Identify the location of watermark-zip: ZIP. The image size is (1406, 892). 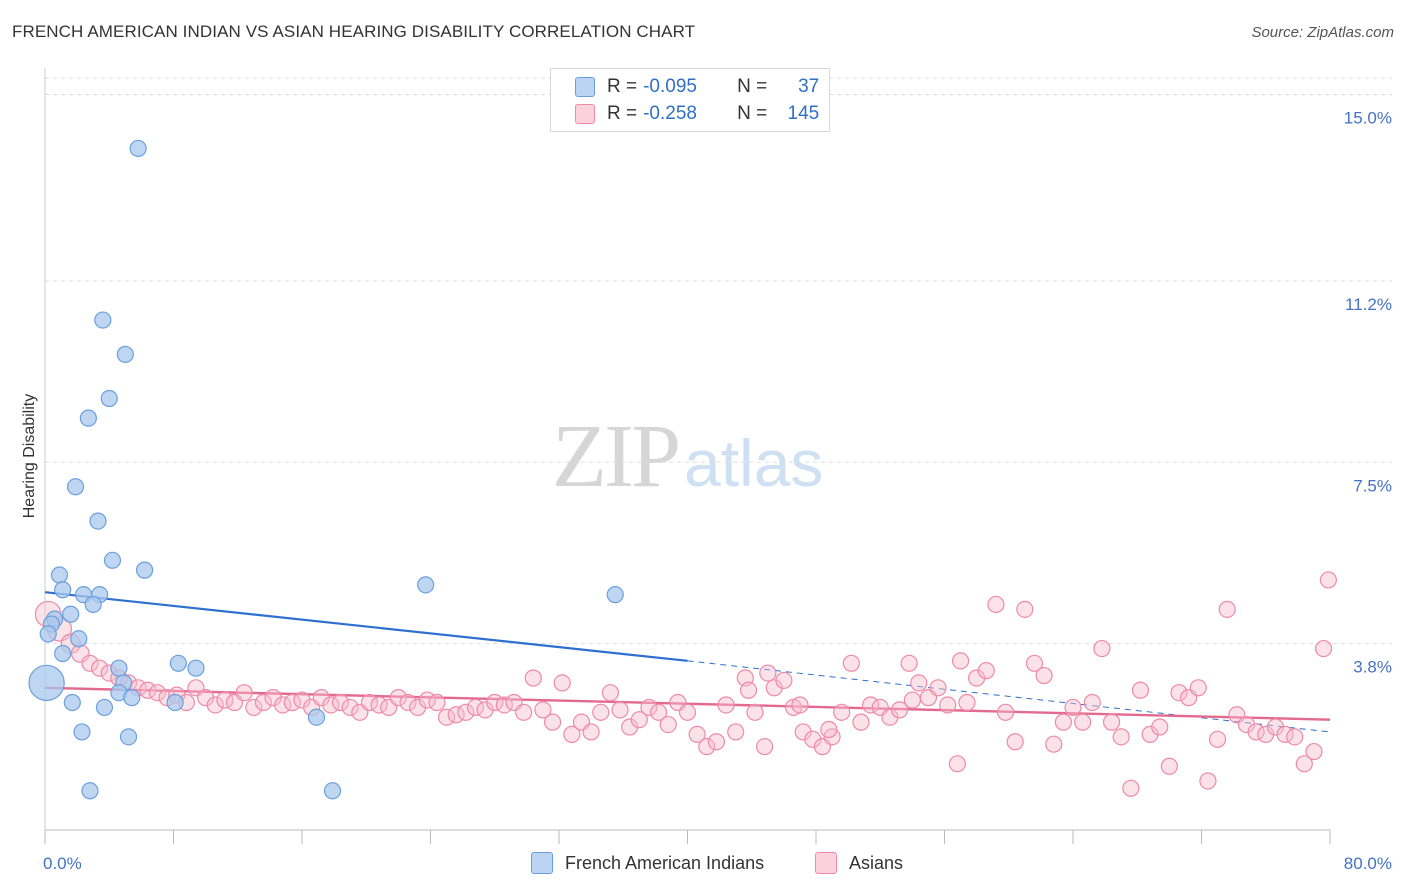
(616, 456).